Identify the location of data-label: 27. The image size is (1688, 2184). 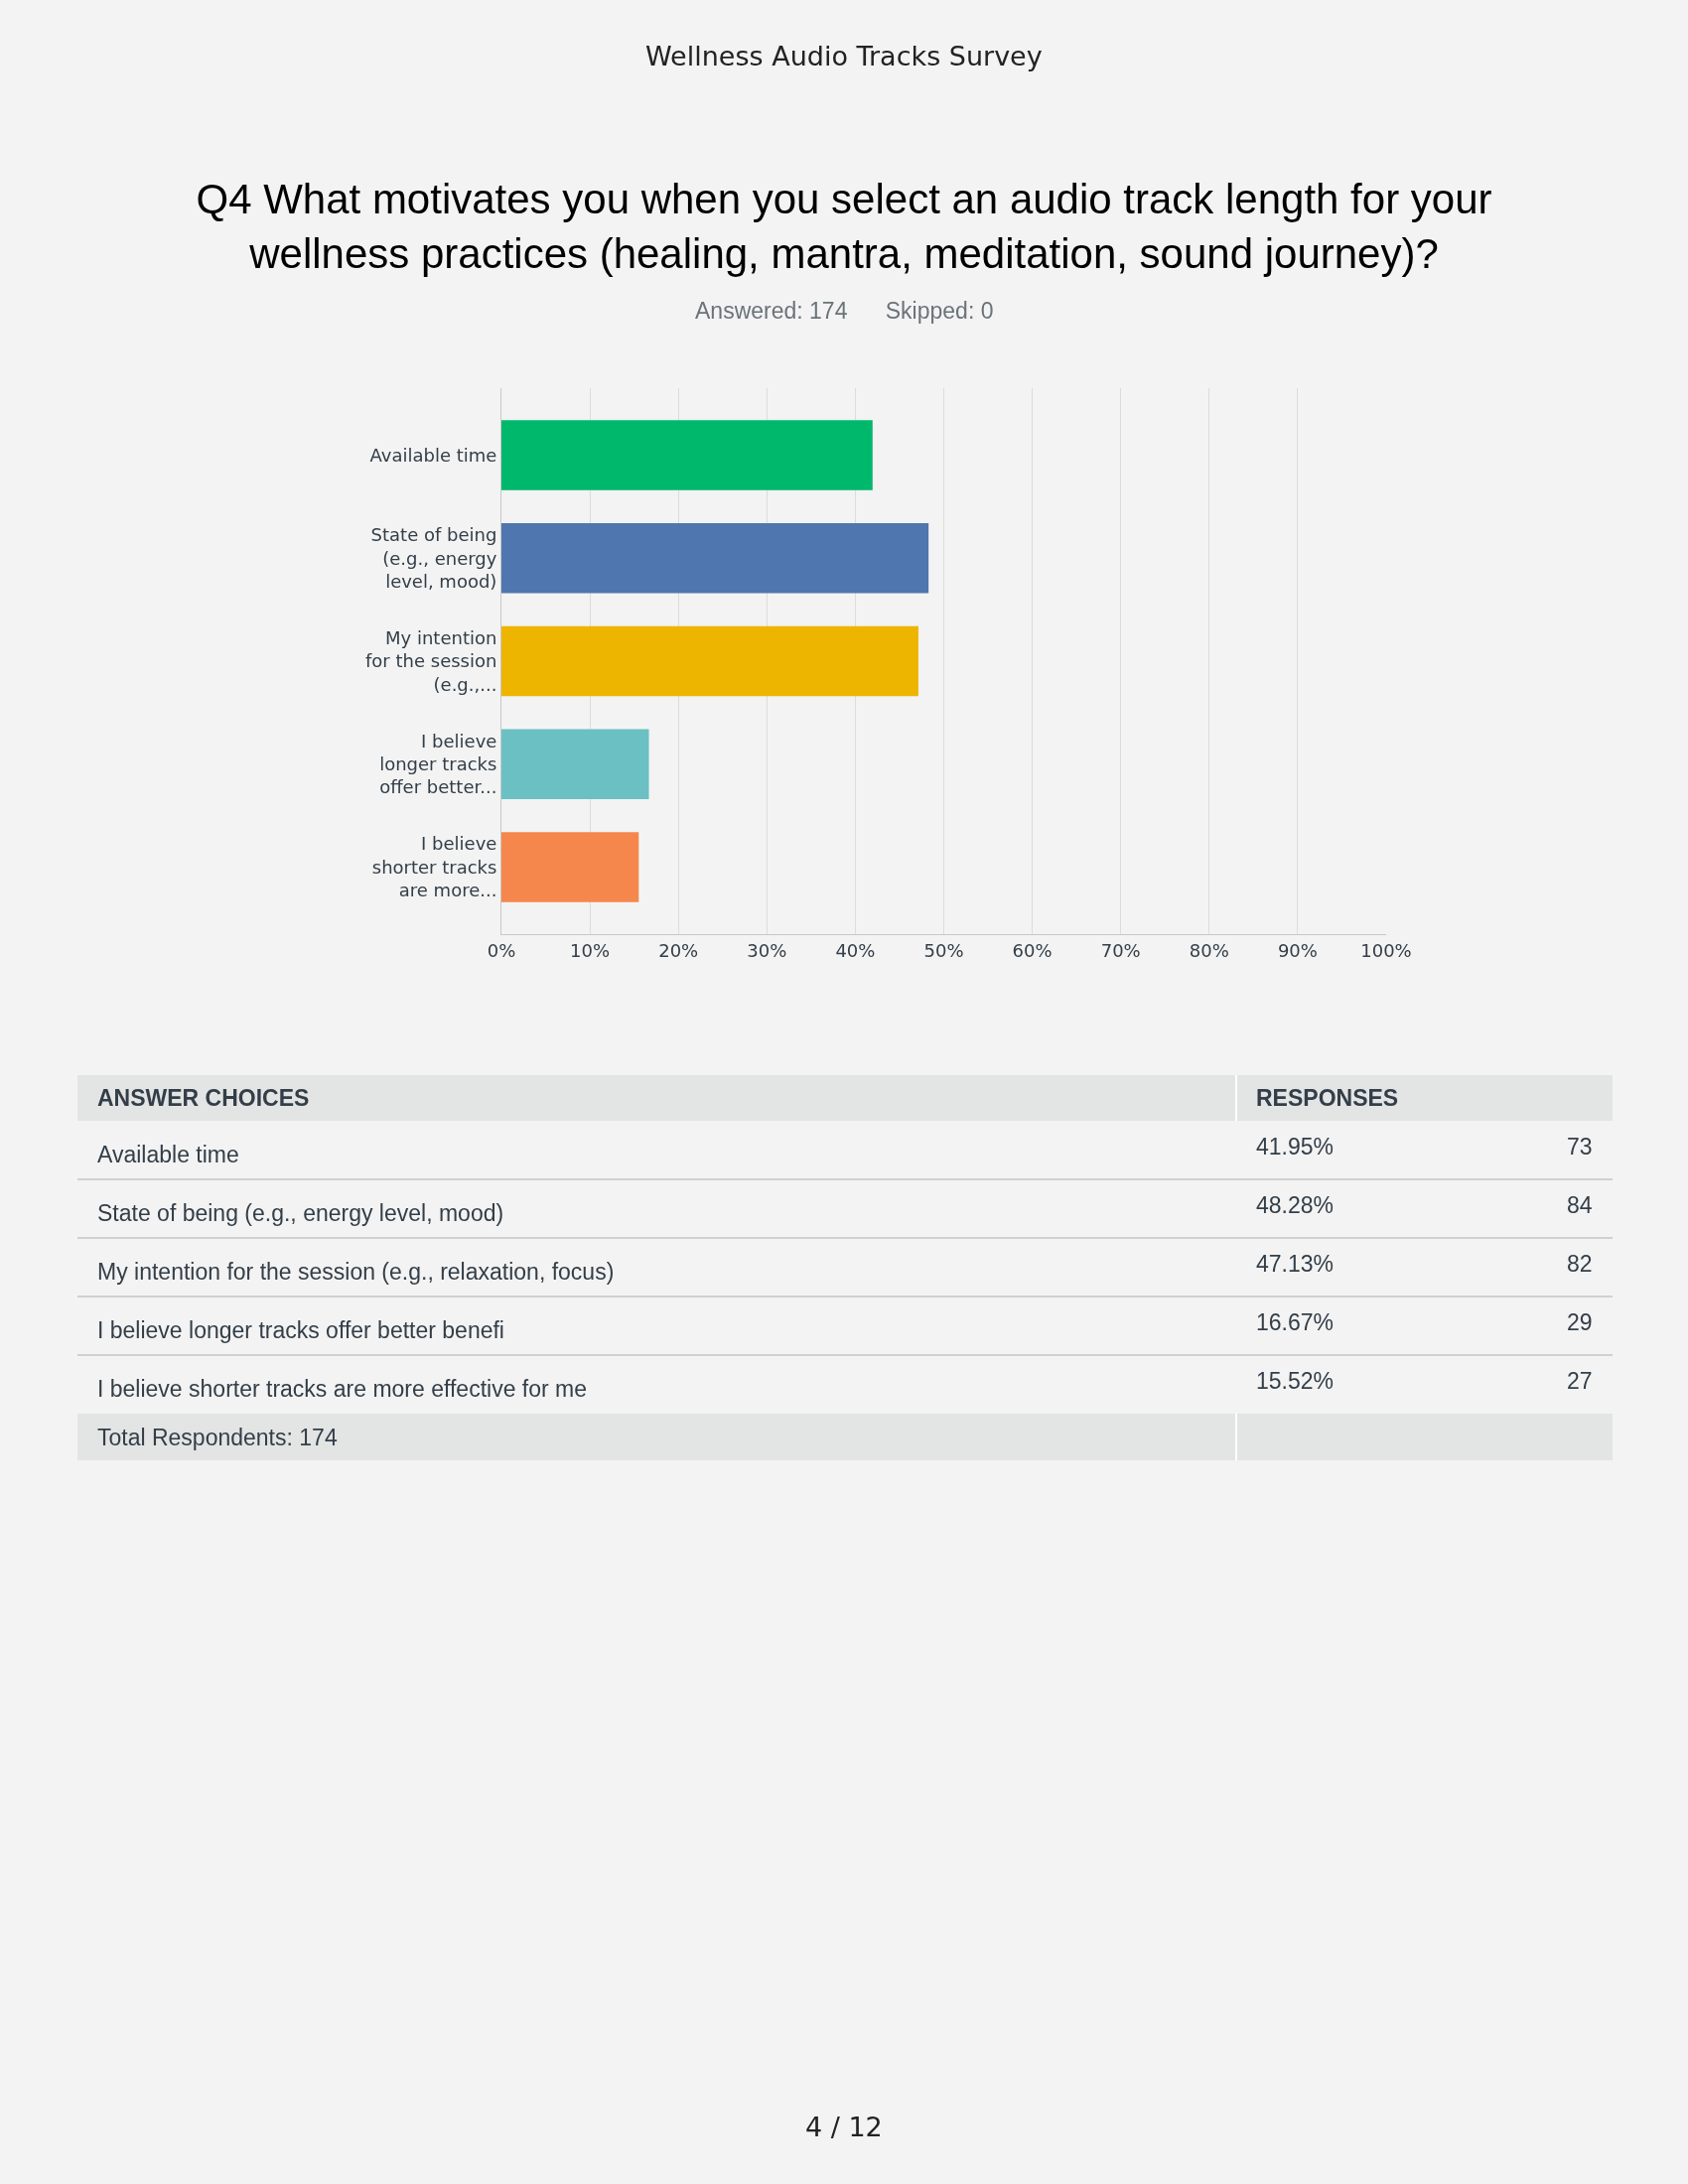
(1580, 1381).